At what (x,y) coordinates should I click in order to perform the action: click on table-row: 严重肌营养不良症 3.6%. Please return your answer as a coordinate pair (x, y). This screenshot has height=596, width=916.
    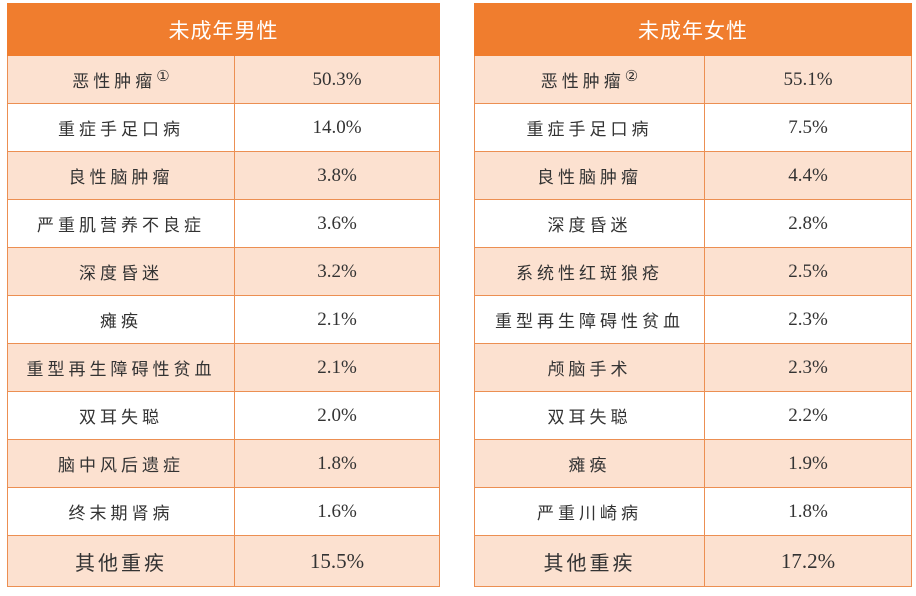
    Looking at the image, I should click on (223, 223).